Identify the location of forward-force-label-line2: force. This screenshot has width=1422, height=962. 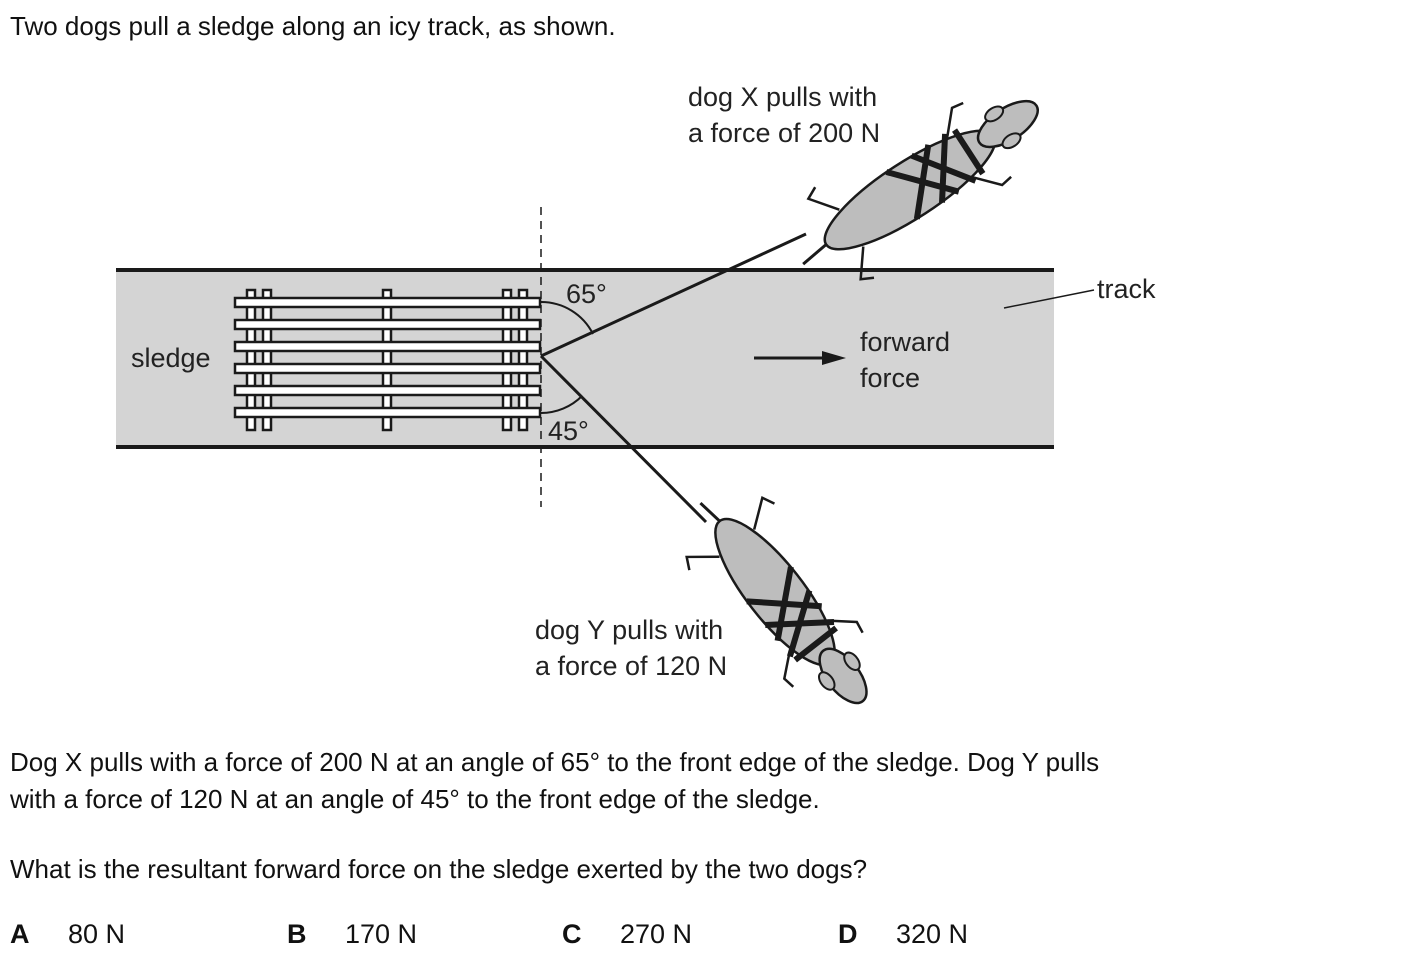
(890, 378).